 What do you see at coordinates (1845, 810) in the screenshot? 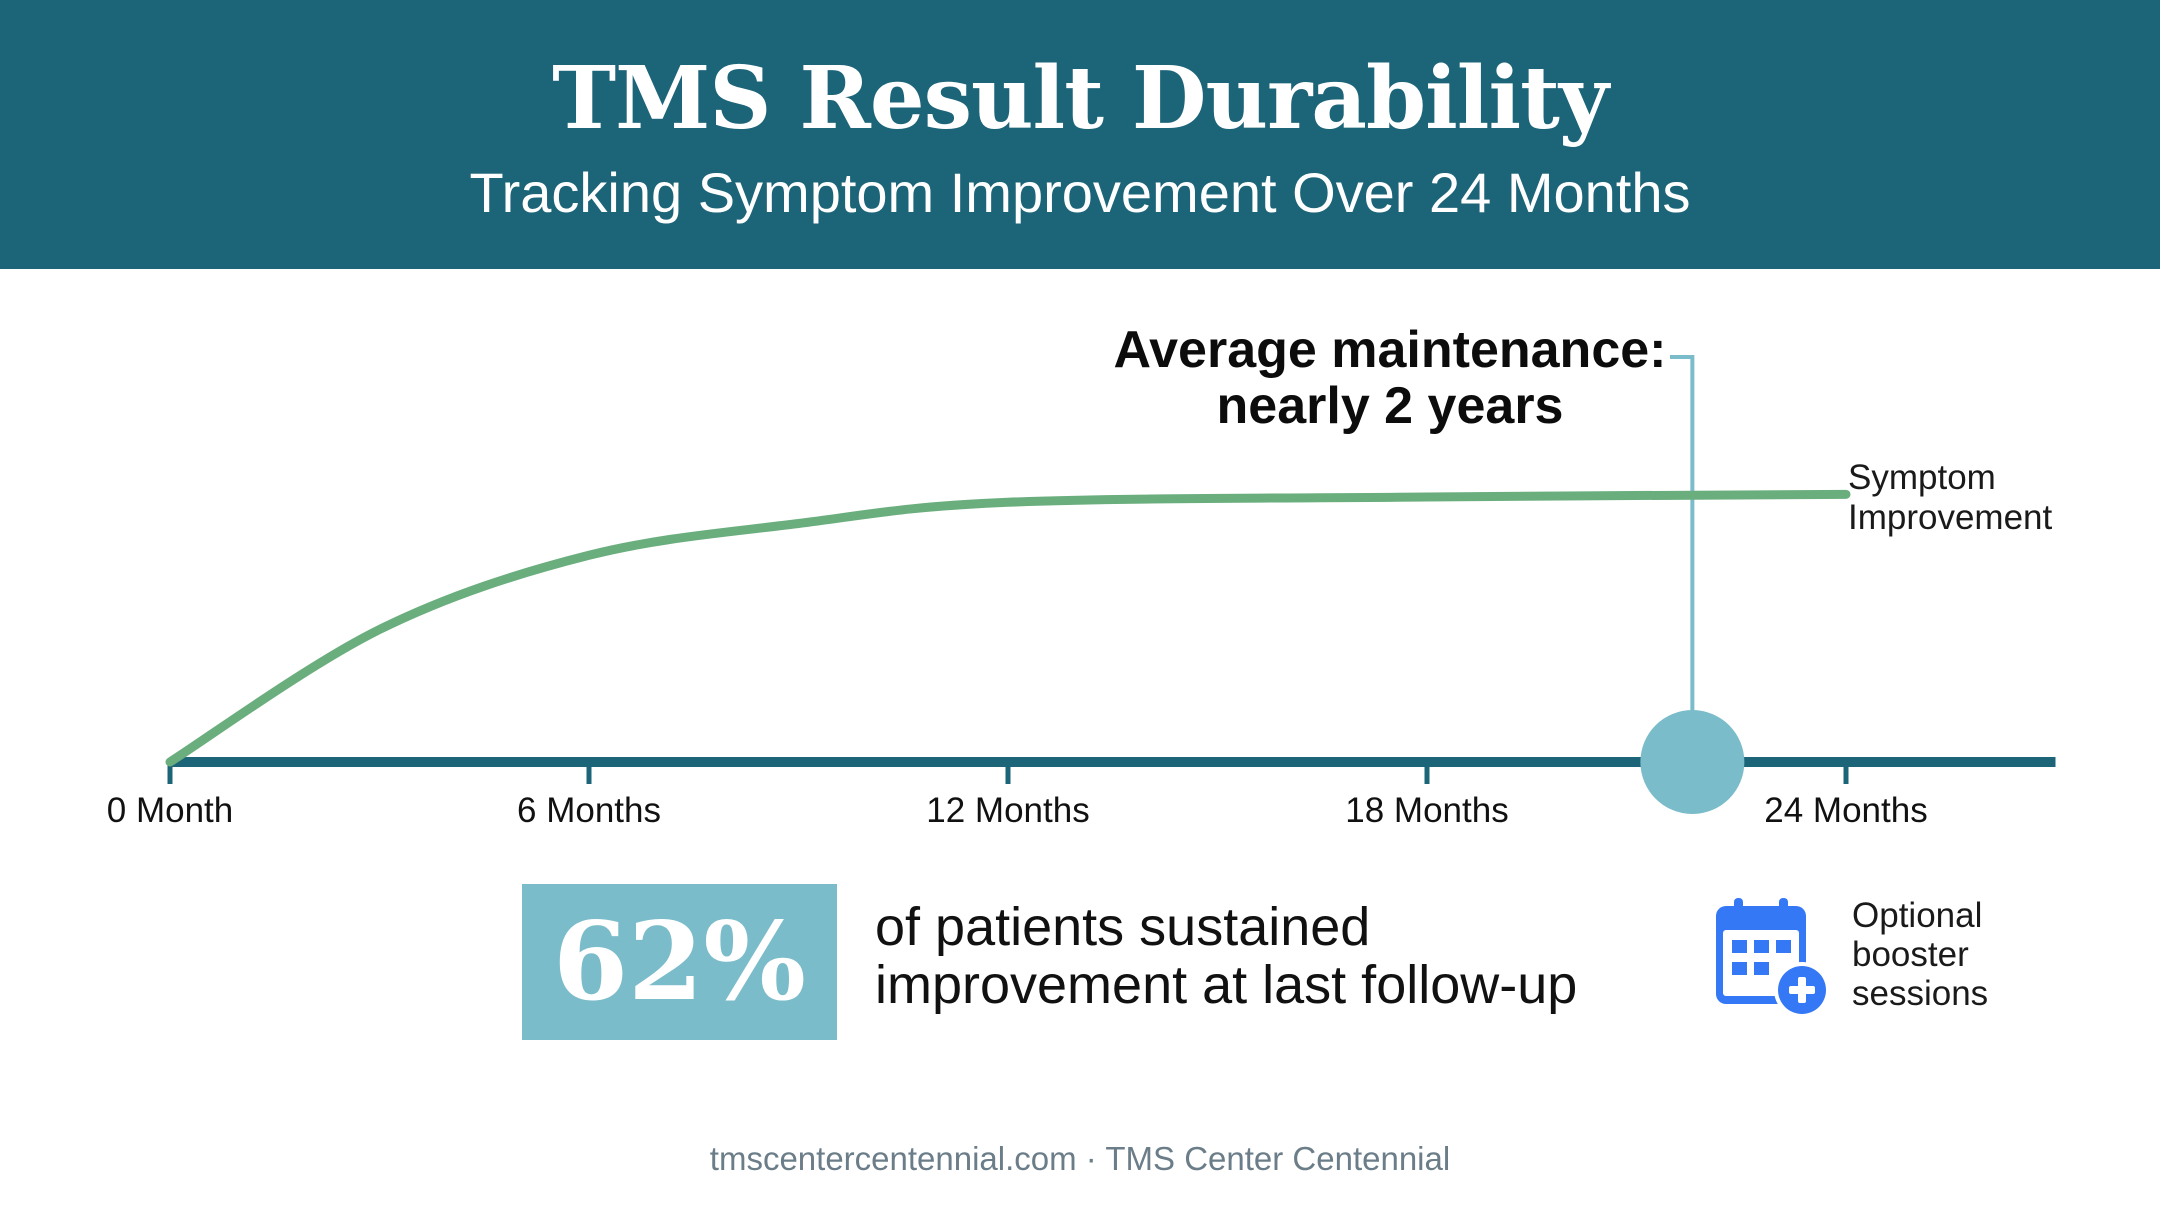
I see `x-tick-label: 24 Months` at bounding box center [1845, 810].